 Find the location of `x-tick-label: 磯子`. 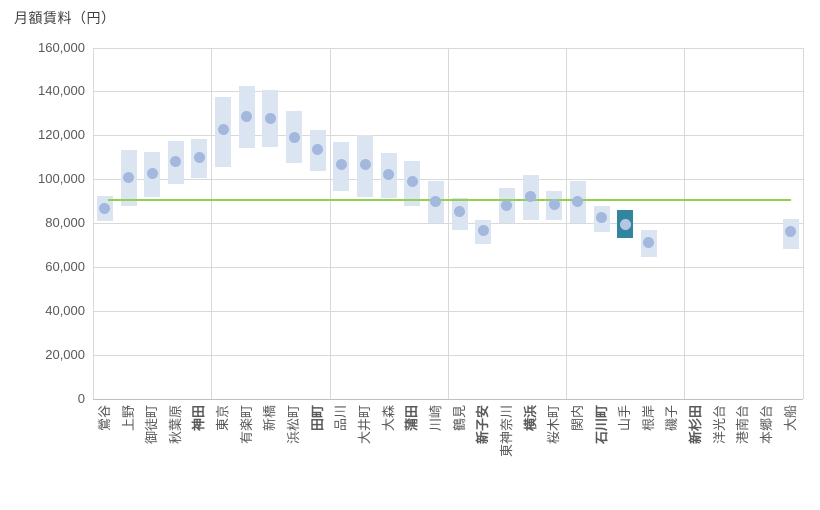

x-tick-label: 磯子 is located at coordinates (672, 418).